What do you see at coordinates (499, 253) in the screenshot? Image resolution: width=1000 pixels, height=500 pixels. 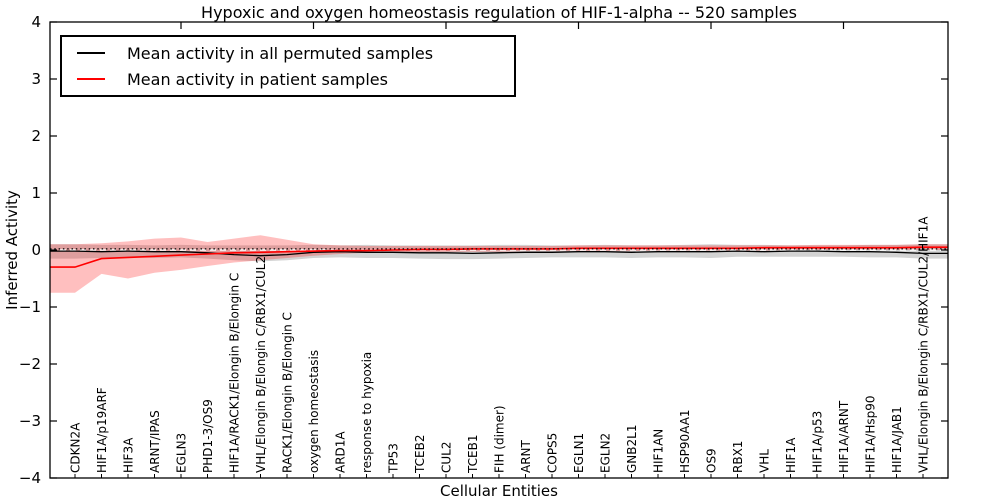 I see `permuted-mean-line` at bounding box center [499, 253].